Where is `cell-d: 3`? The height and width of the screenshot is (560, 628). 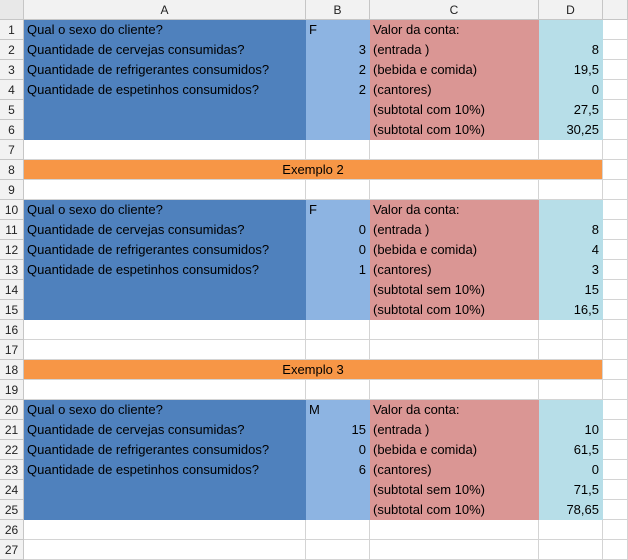
cell-d: 3 is located at coordinates (571, 270).